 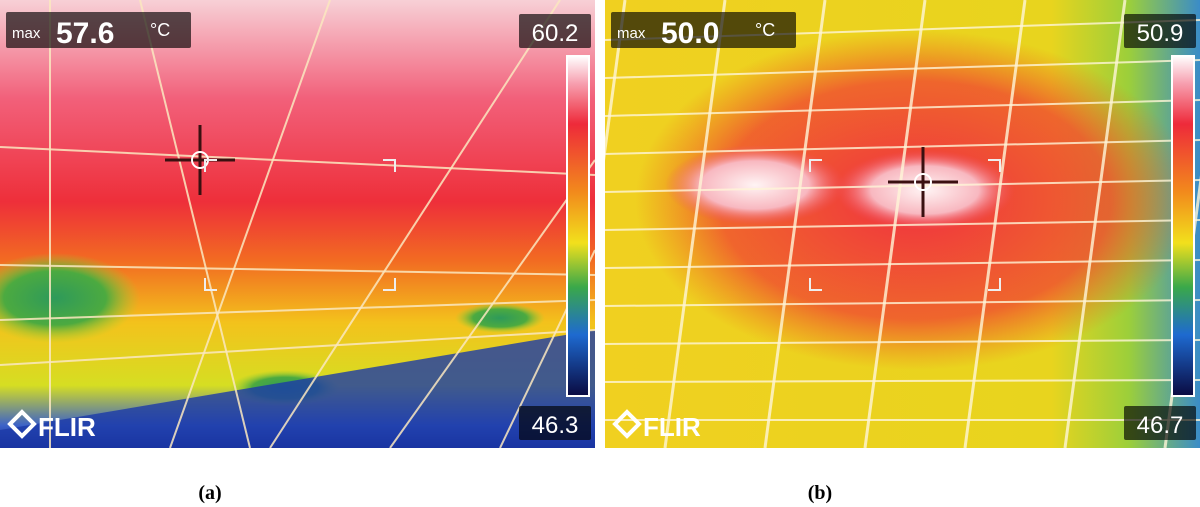 What do you see at coordinates (555, 33) in the screenshot?
I see `scale-max: 60.2` at bounding box center [555, 33].